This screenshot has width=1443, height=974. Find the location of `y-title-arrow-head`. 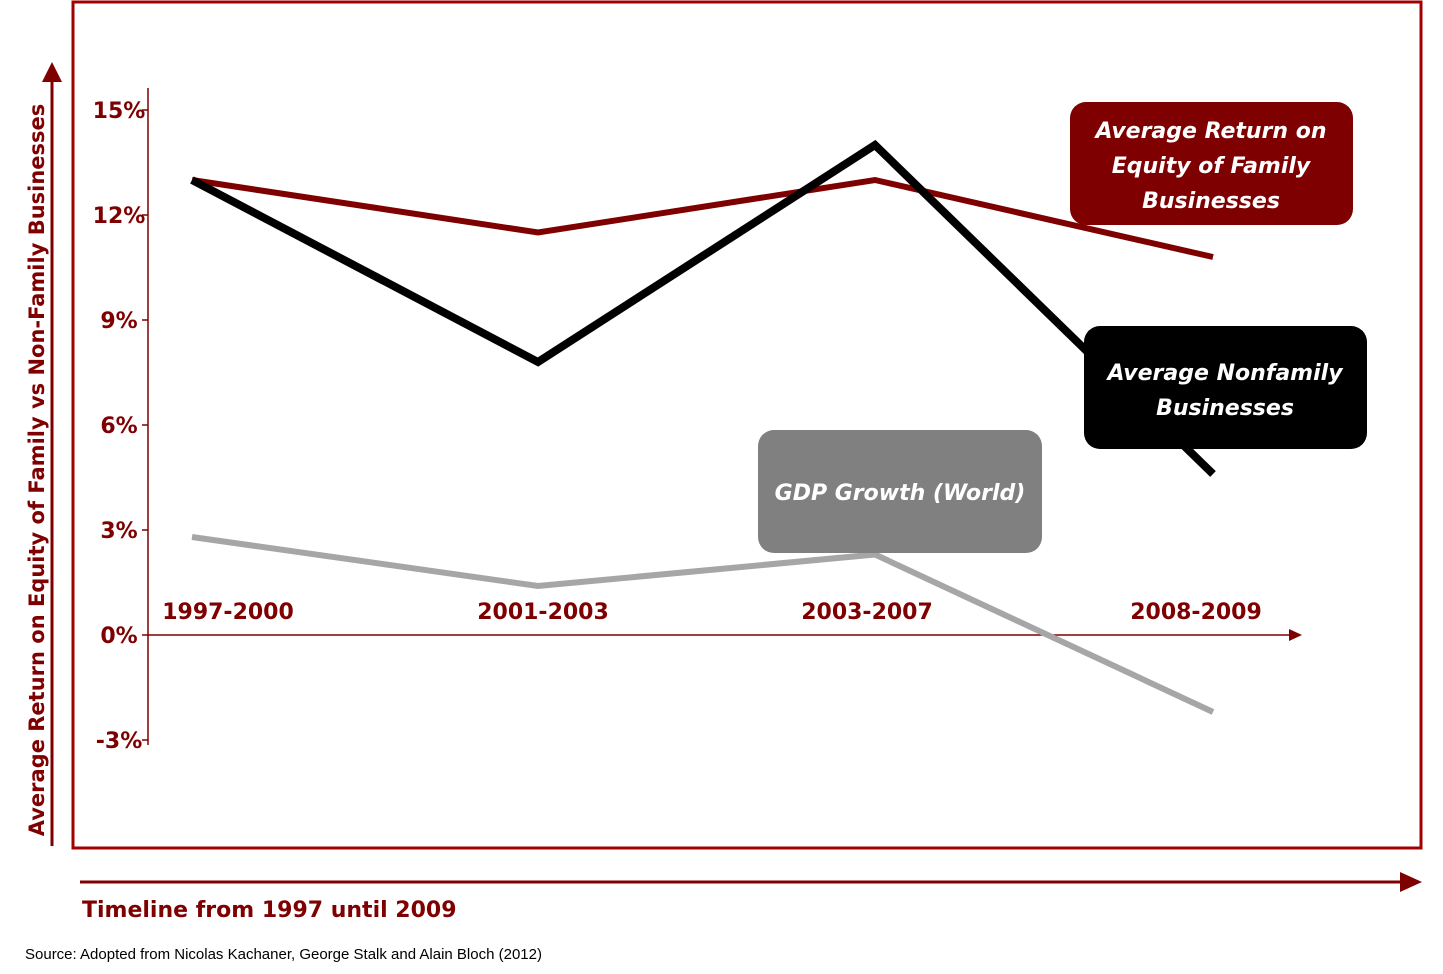

y-title-arrow-head is located at coordinates (52, 72).